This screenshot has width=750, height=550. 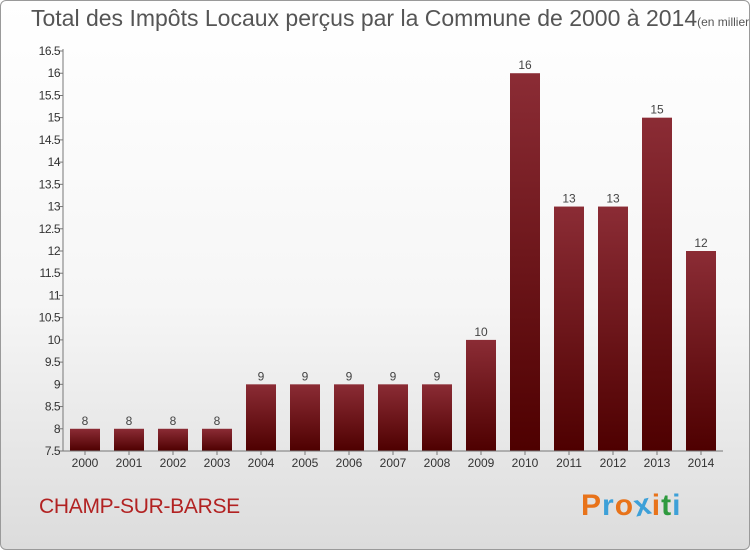 What do you see at coordinates (50, 95) in the screenshot?
I see `y-tick-label: 15.5` at bounding box center [50, 95].